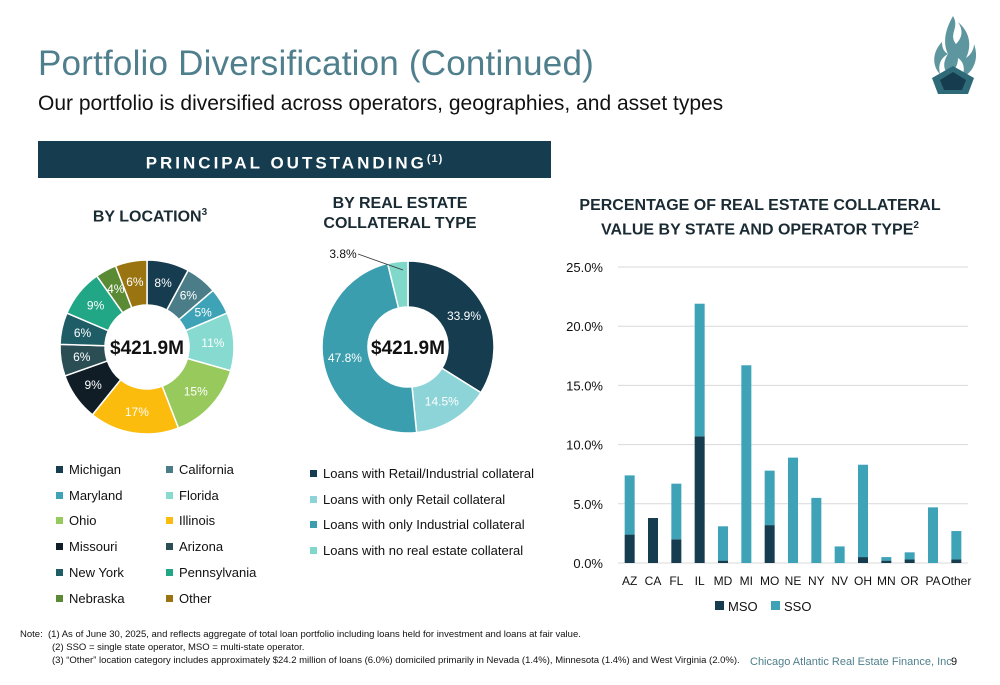 This screenshot has height=685, width=1000. I want to click on legend-item-ohio: Ohio, so click(76, 520).